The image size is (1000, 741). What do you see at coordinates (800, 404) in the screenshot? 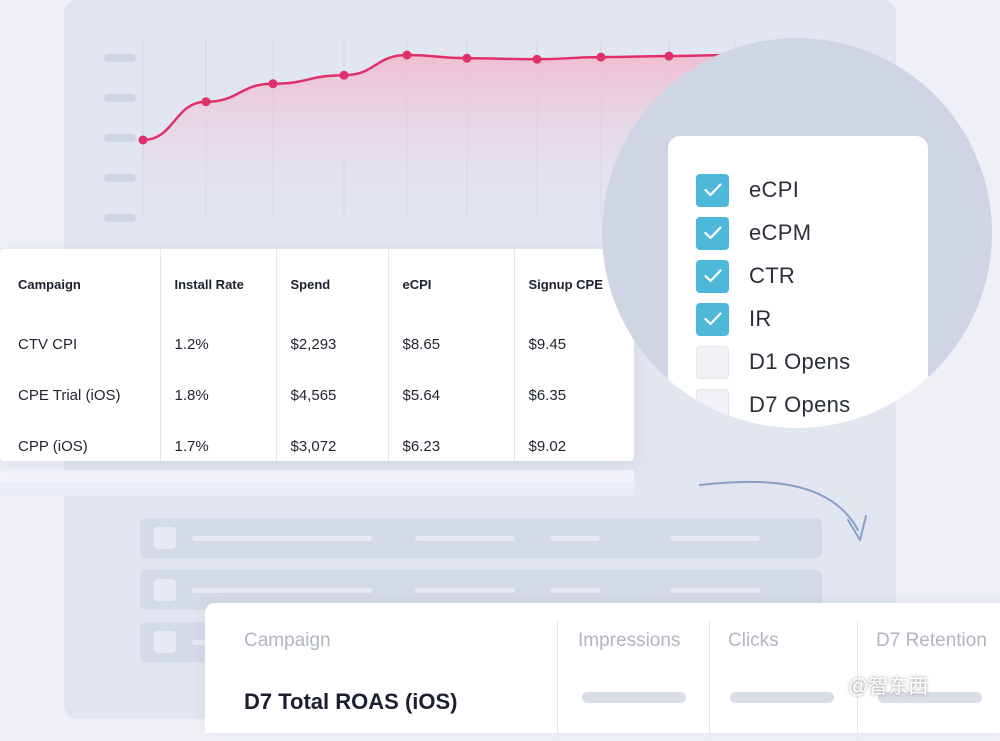
I see `metric-option-label: D7 Opens` at bounding box center [800, 404].